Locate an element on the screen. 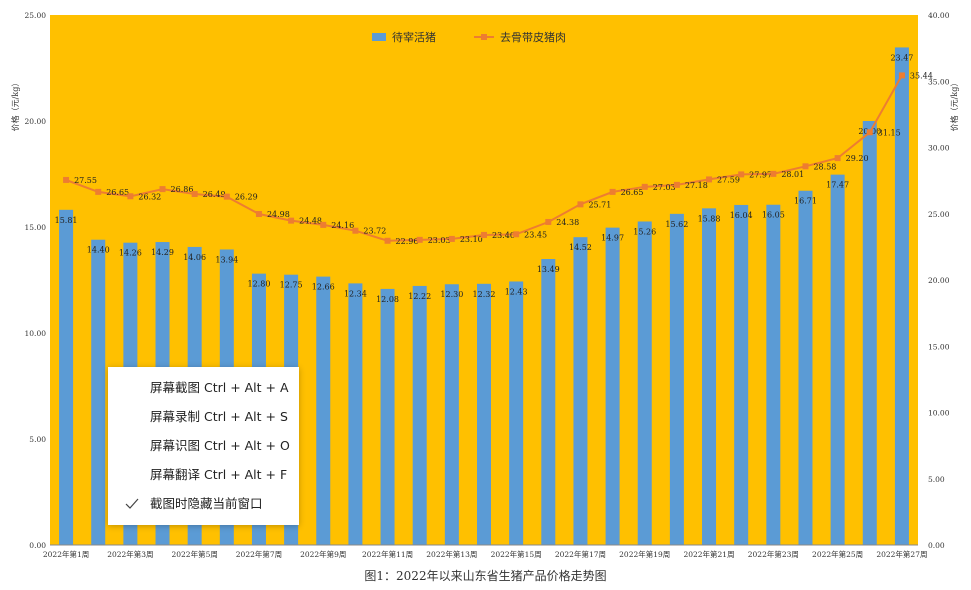 This screenshot has width=971, height=590. line-label-7: 24.98 is located at coordinates (278, 214).